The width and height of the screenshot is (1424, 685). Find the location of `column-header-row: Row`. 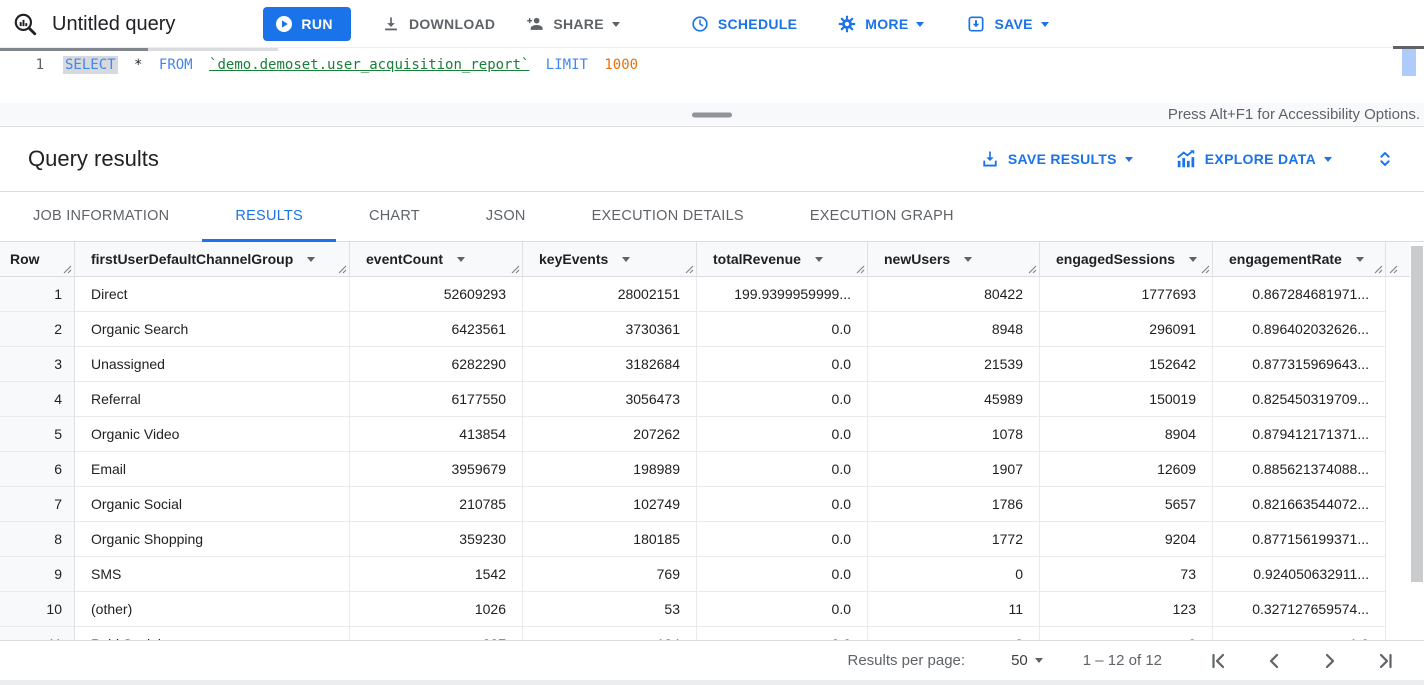

column-header-row: Row is located at coordinates (37, 259).